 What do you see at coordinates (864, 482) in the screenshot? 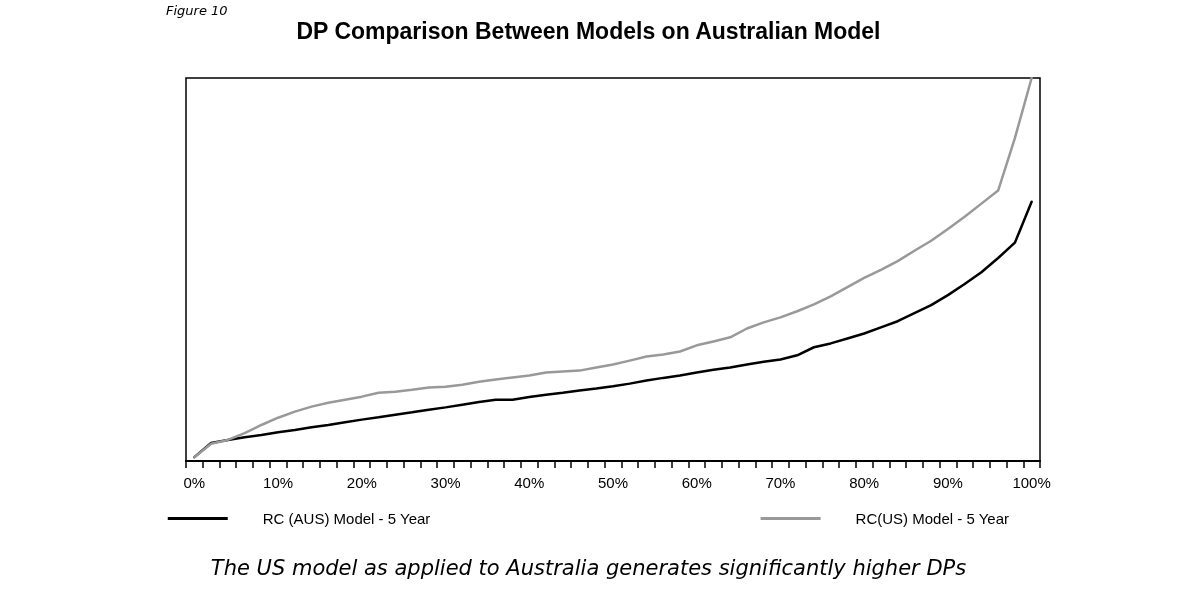
I see `x-tick-label: 80%` at bounding box center [864, 482].